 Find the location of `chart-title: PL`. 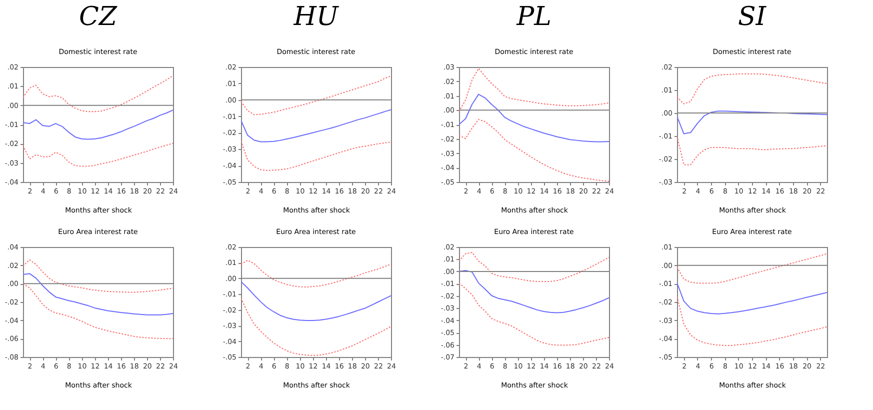

chart-title: PL is located at coordinates (534, 17).